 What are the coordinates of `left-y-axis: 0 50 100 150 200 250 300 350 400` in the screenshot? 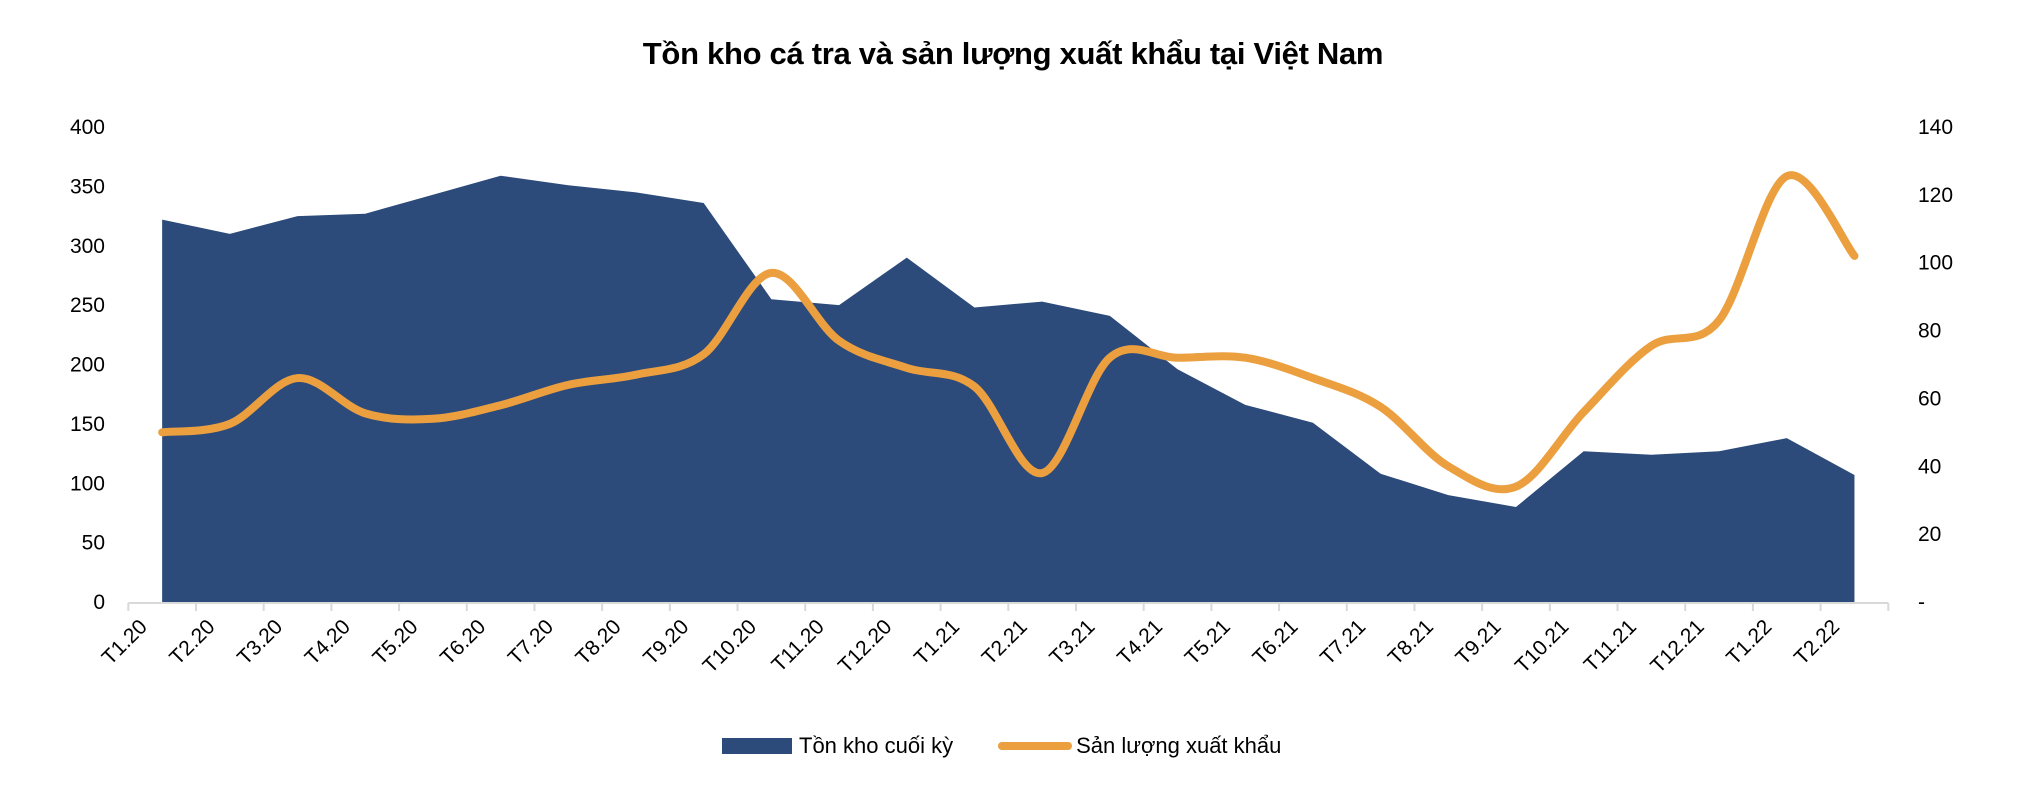 It's located at (87, 365).